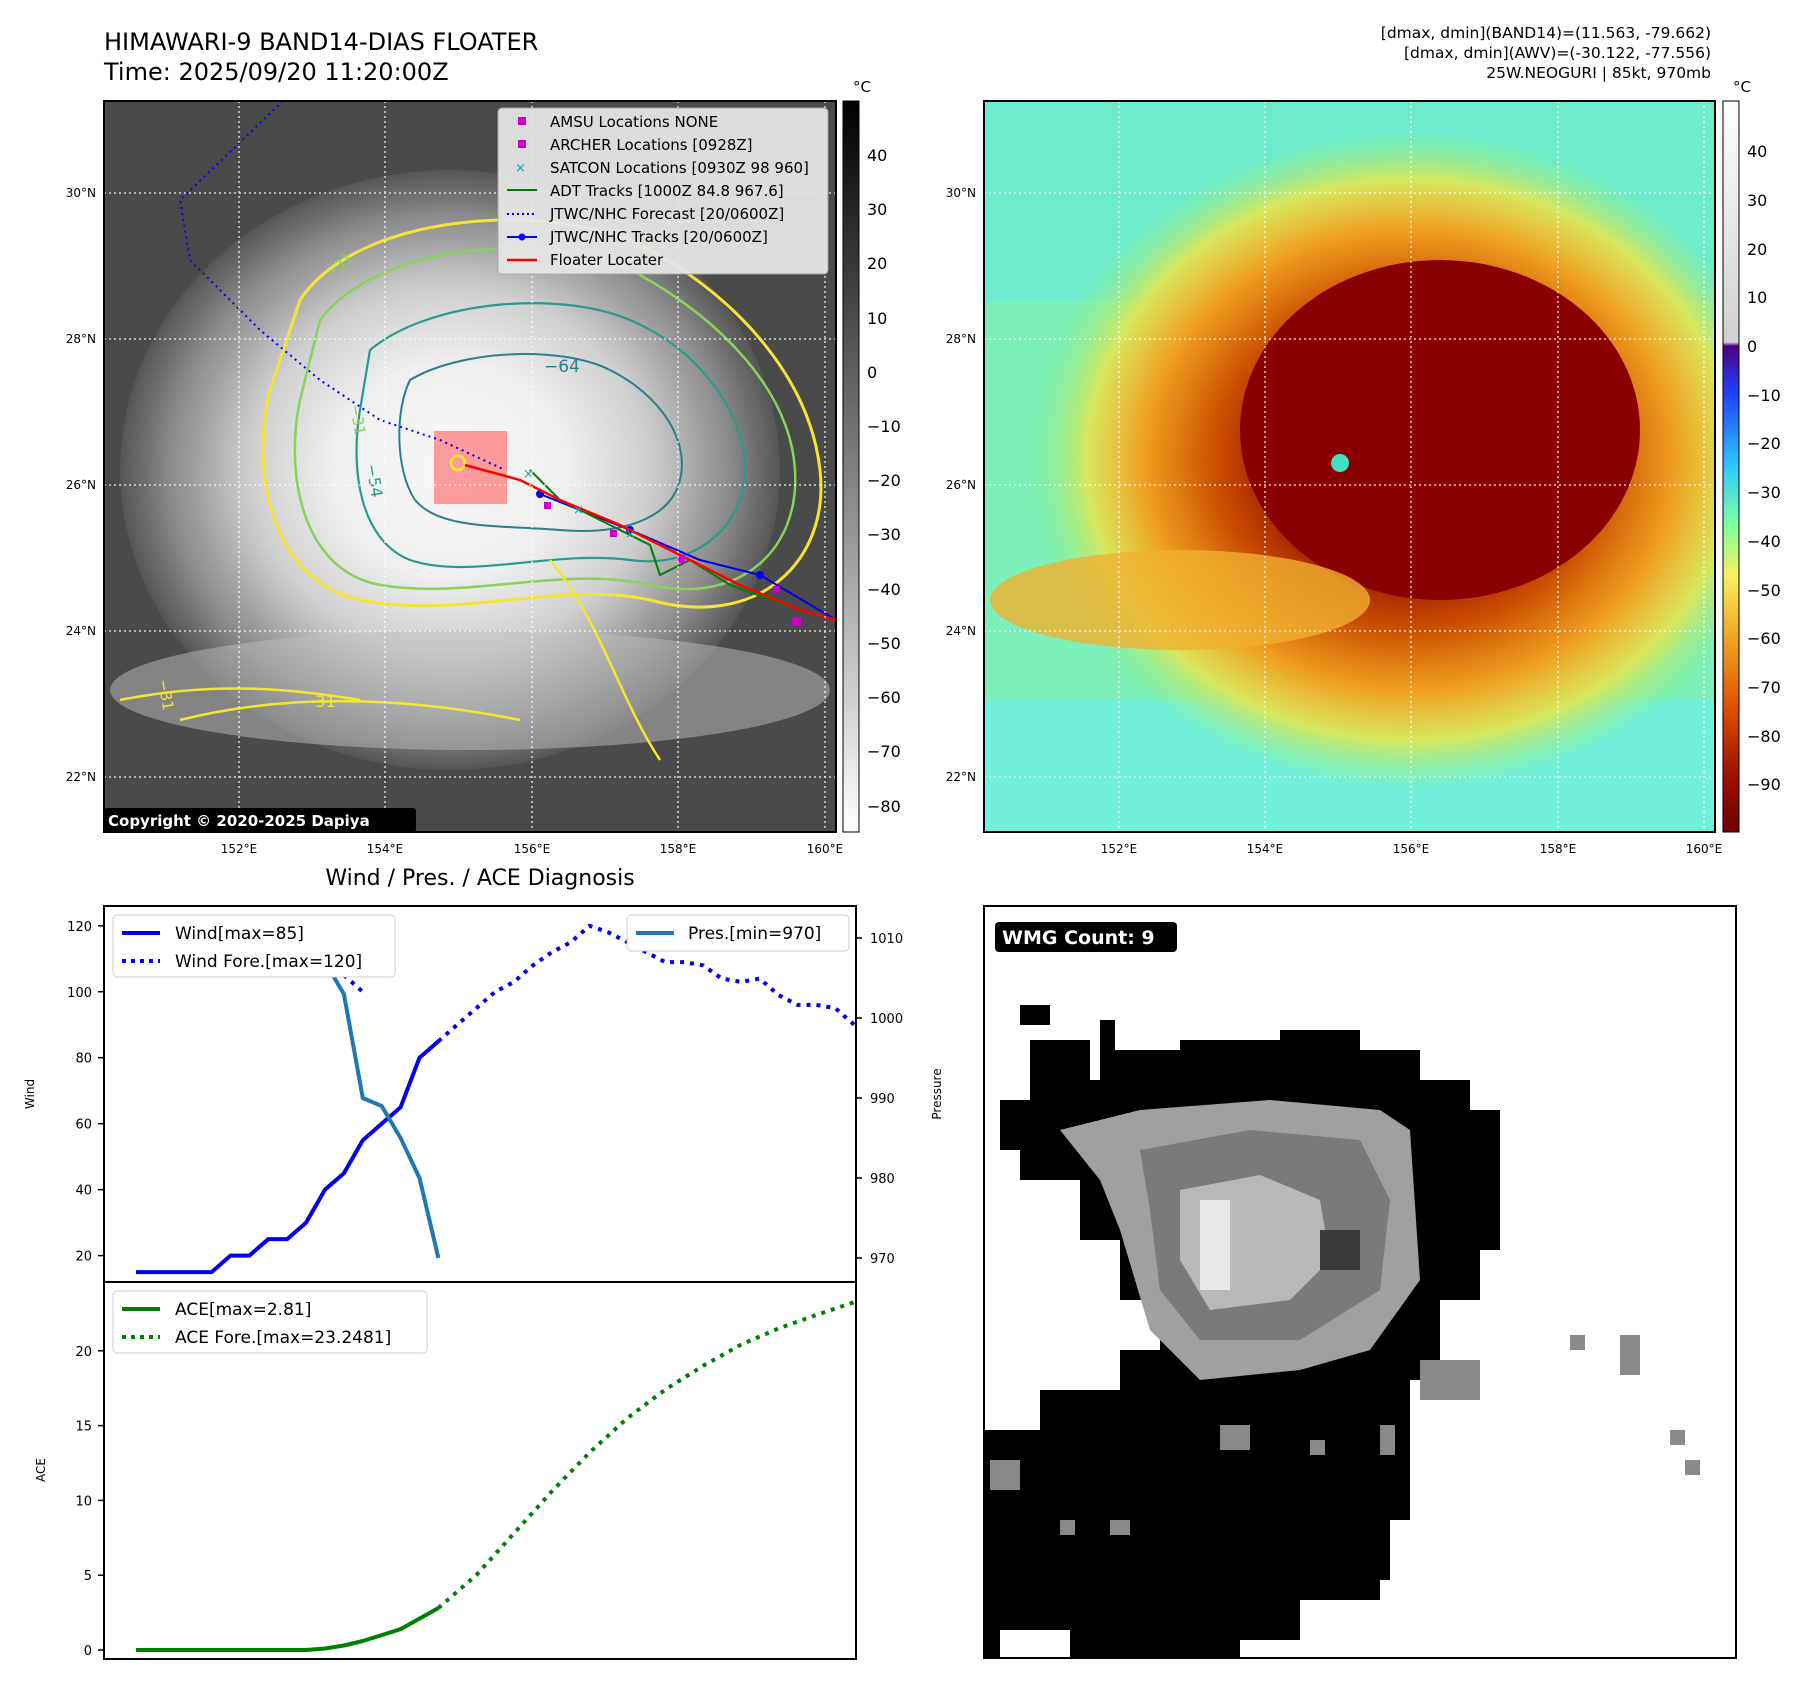 The width and height of the screenshot is (1797, 1690). Describe the element at coordinates (886, 1019) in the screenshot. I see `pressure-tick-label: 1000` at that location.